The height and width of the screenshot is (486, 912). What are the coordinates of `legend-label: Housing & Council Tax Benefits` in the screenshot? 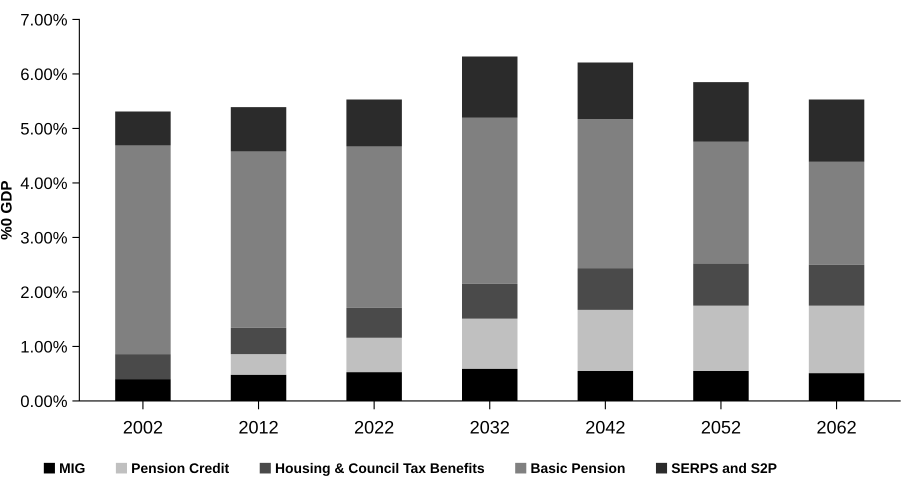 It's located at (380, 469).